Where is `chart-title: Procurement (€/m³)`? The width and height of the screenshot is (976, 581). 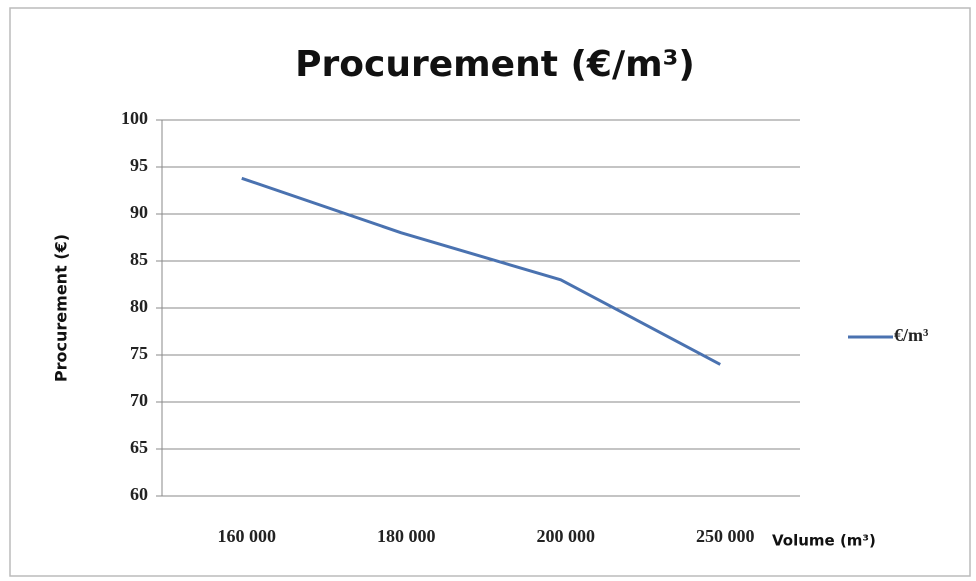 chart-title: Procurement (€/m³) is located at coordinates (495, 64).